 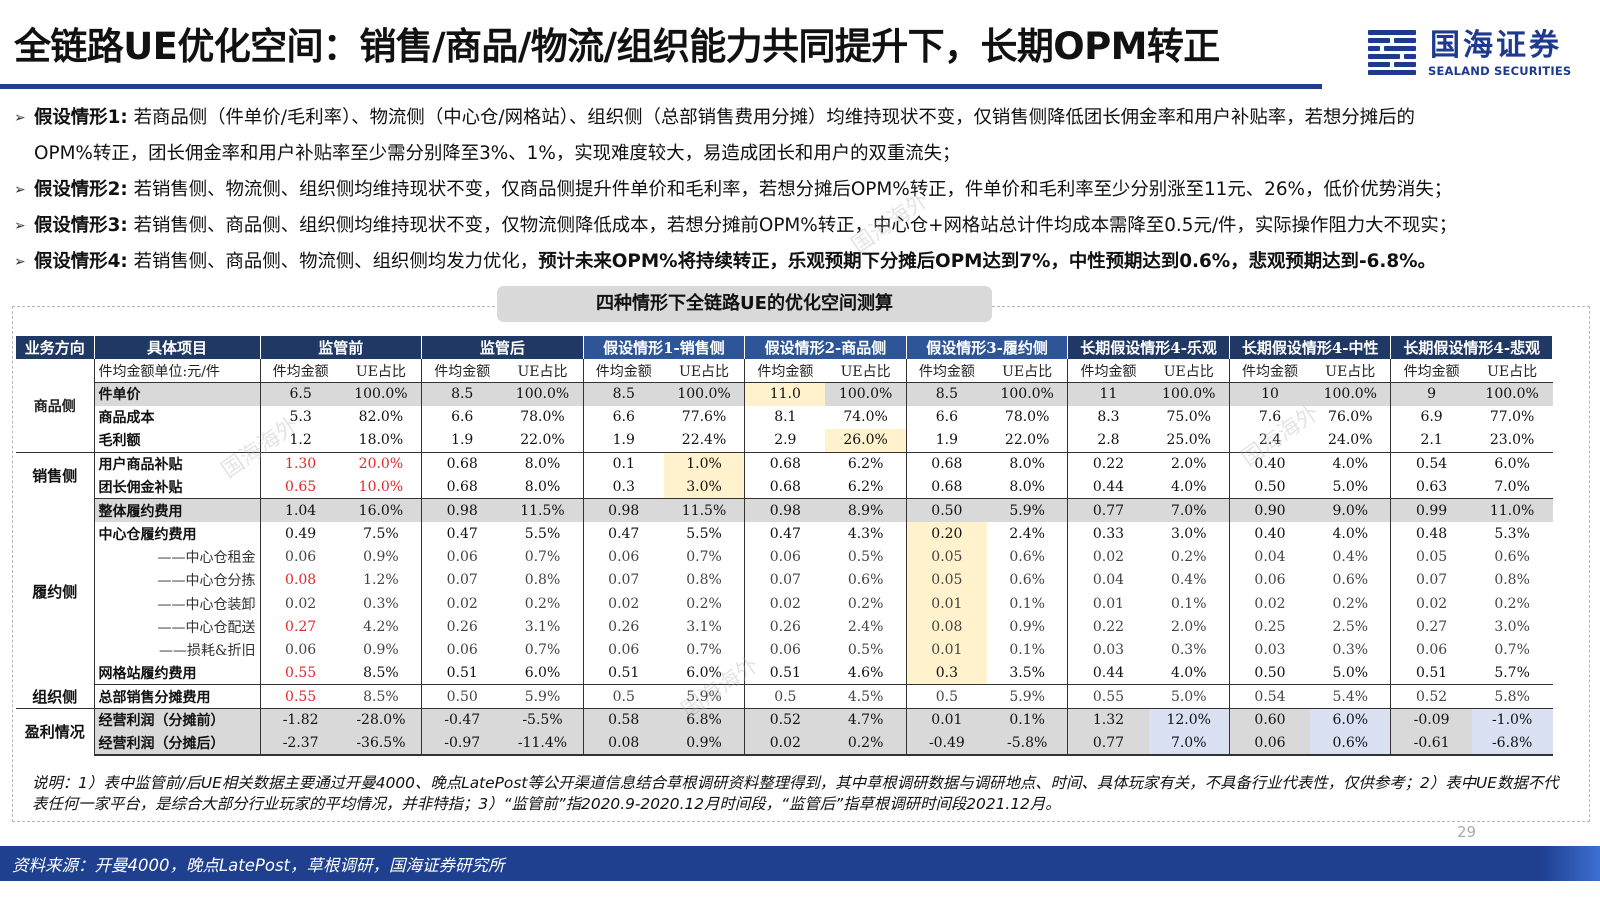 I want to click on cell-amount: 0.98, so click(x=623, y=510).